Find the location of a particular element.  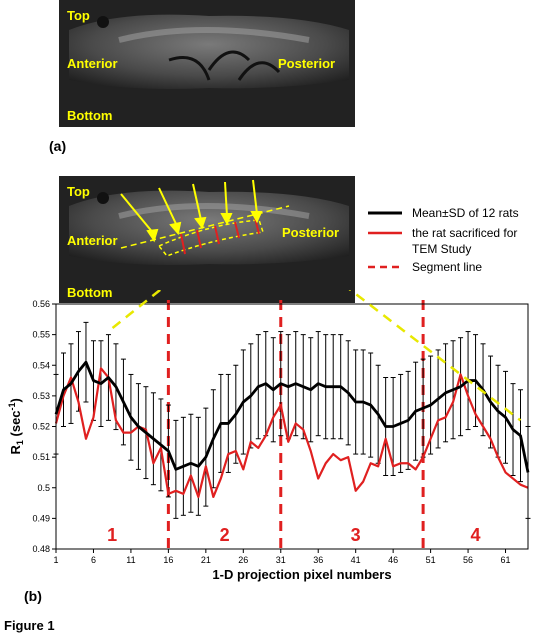

label-bottom-a: Bottom is located at coordinates (90, 115).